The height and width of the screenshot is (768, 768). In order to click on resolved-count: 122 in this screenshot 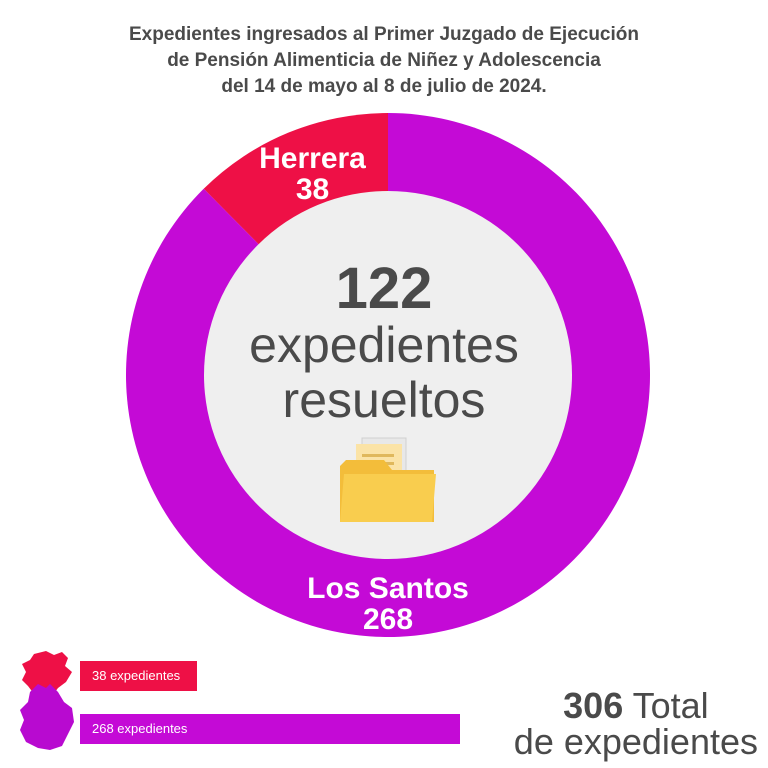, I will do `click(384, 288)`.